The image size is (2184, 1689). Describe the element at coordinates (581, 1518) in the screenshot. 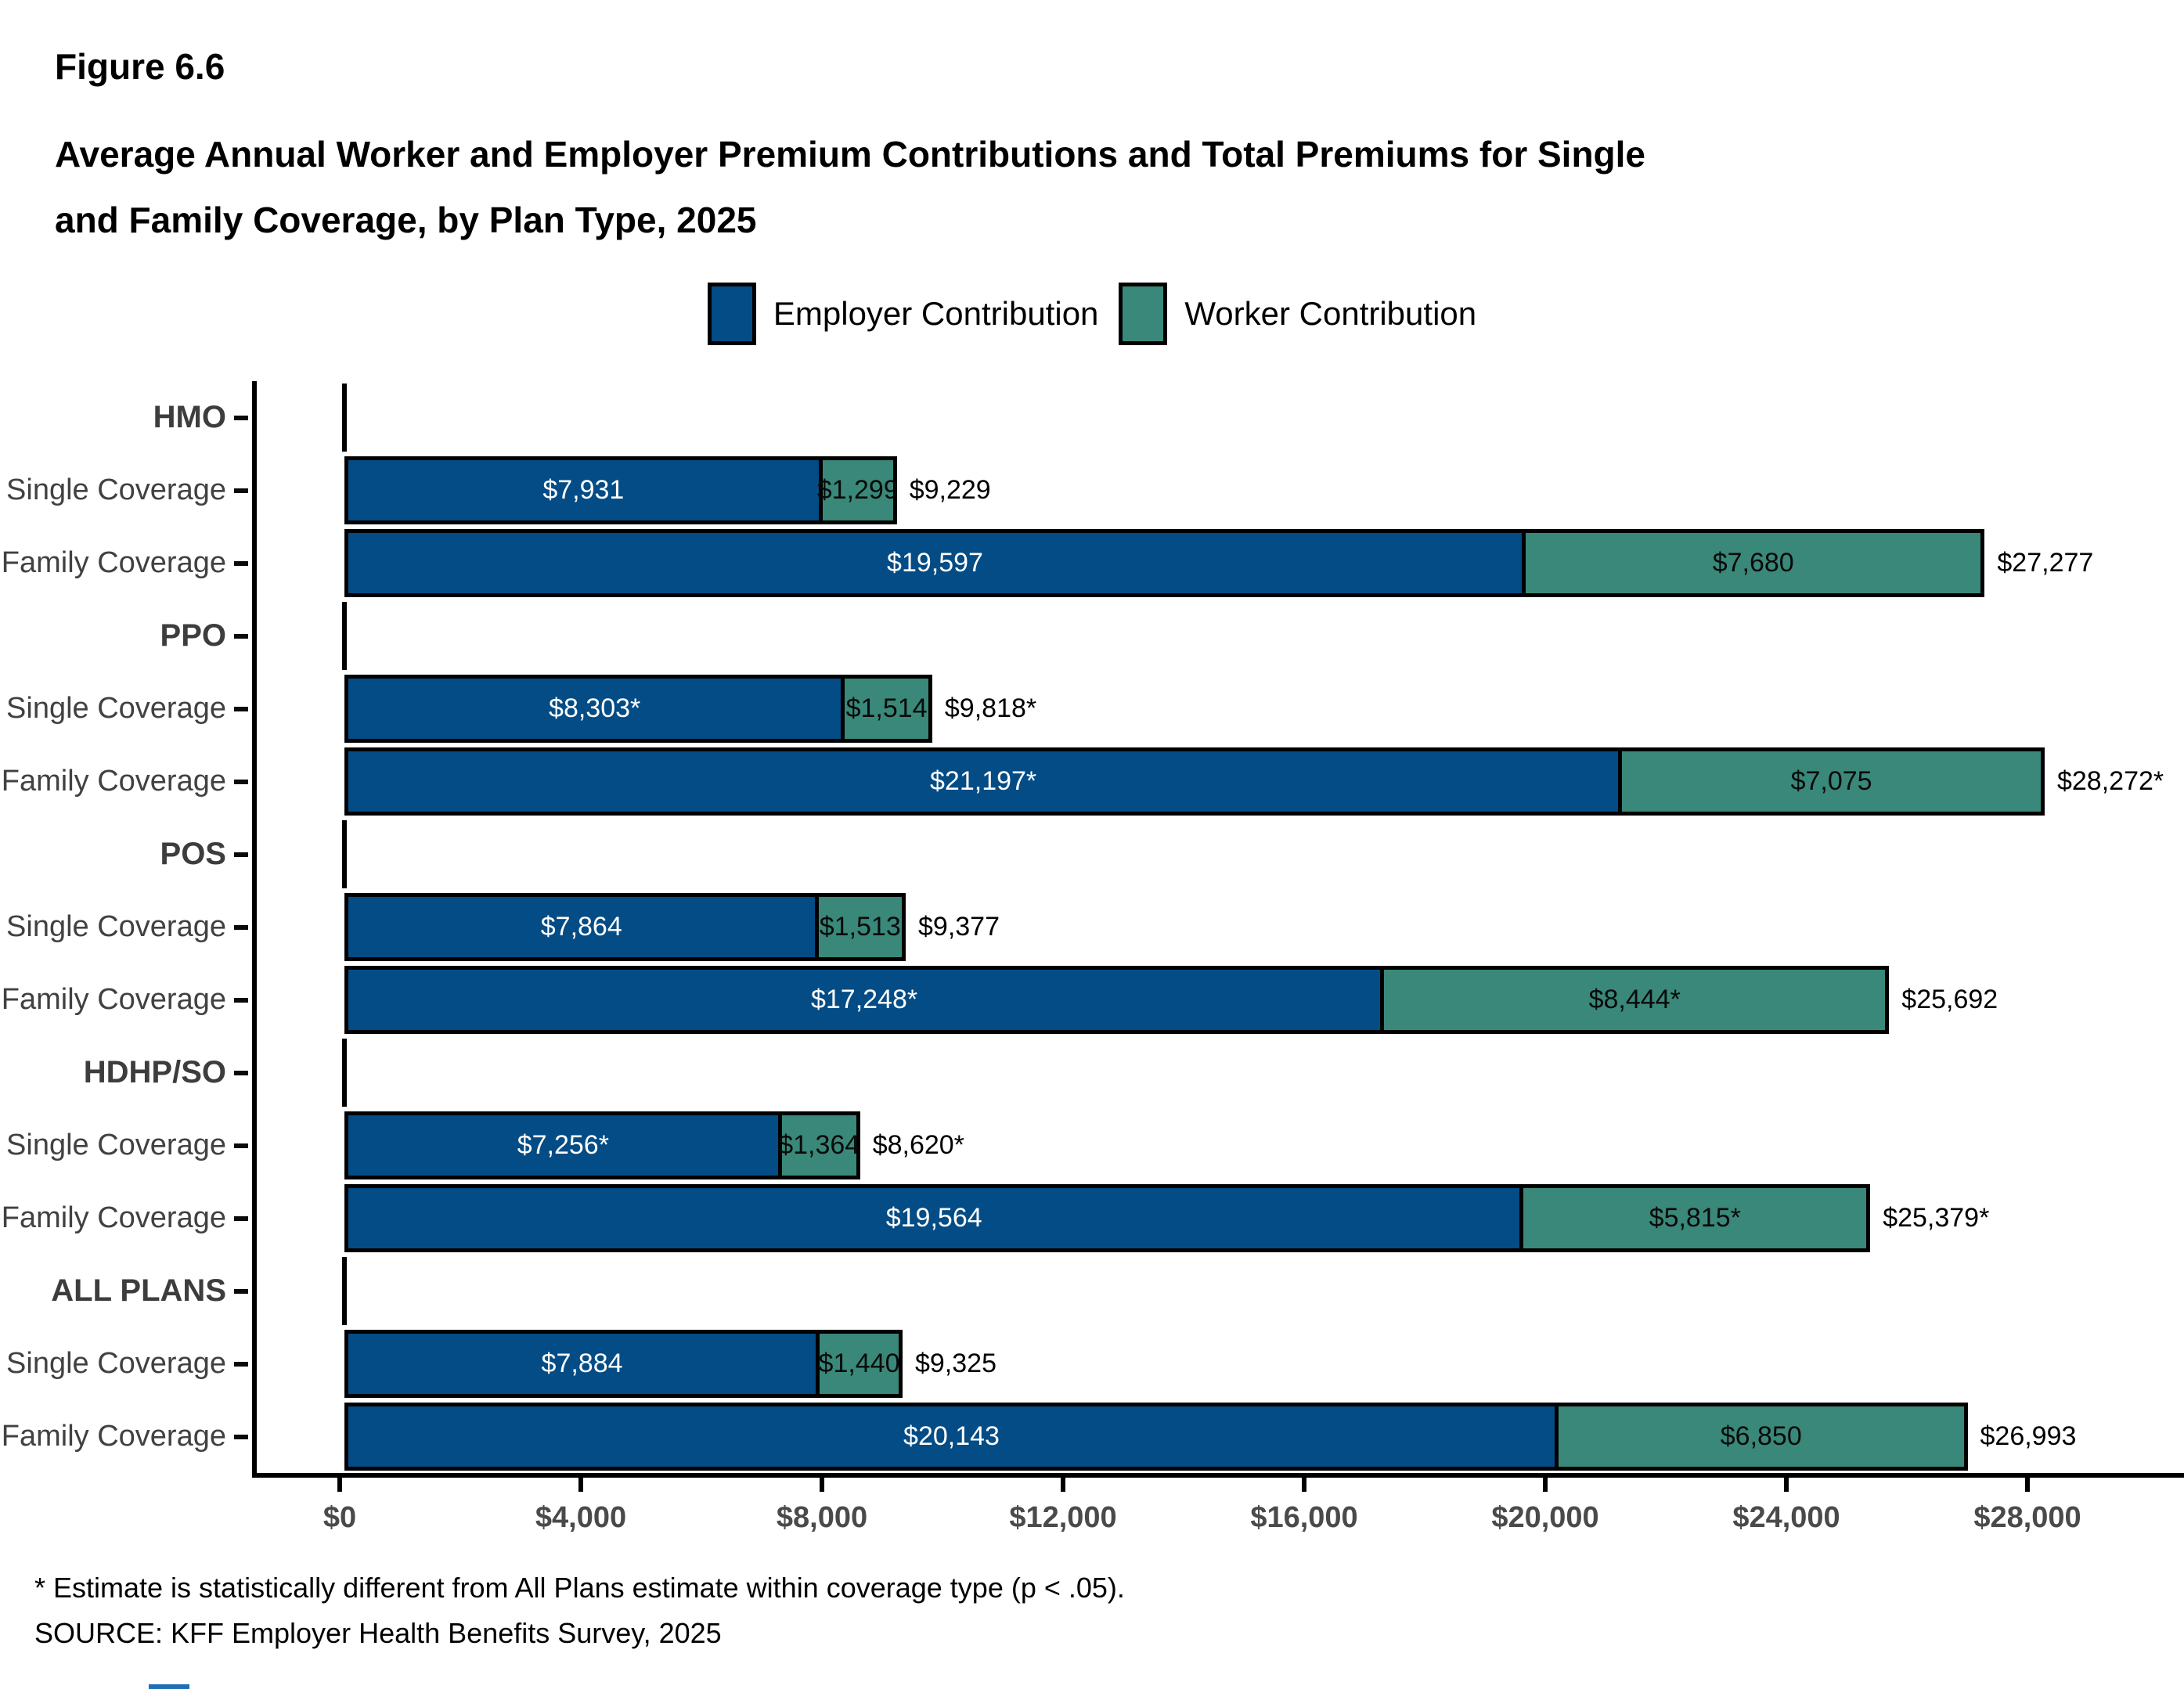

I see `x-axis-tick-label: $4,000` at that location.